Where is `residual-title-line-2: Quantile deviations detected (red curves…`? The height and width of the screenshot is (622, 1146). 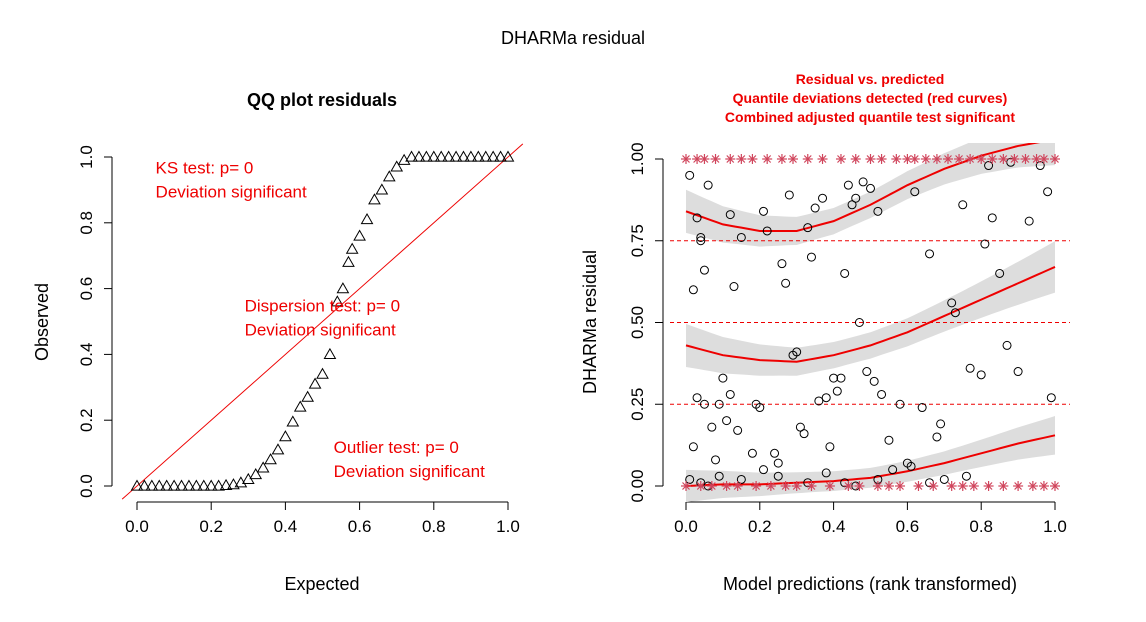 residual-title-line-2: Quantile deviations detected (red curves… is located at coordinates (870, 98).